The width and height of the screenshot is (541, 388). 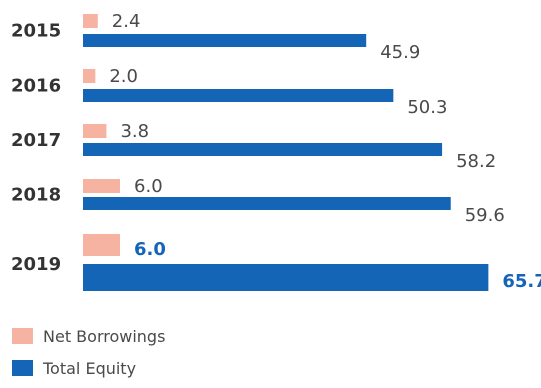 What do you see at coordinates (36, 140) in the screenshot?
I see `category-label-2017: 2017` at bounding box center [36, 140].